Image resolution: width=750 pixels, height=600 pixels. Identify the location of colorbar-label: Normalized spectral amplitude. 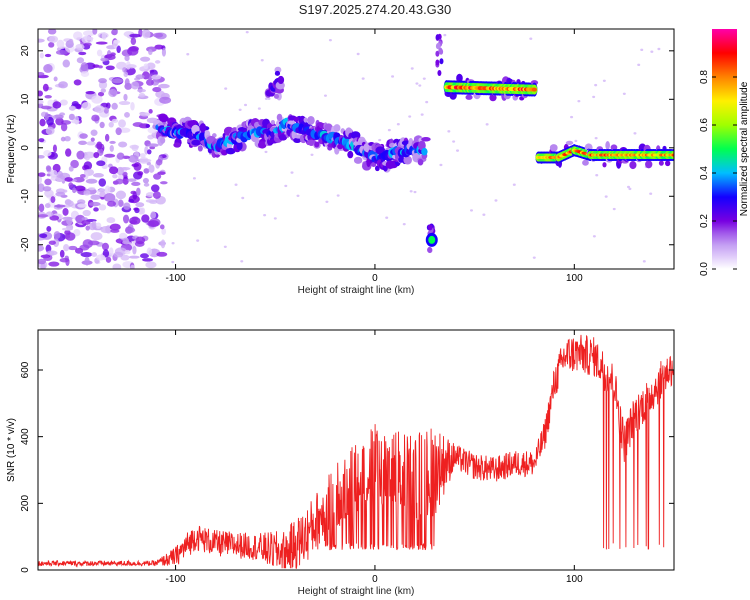
(744, 148).